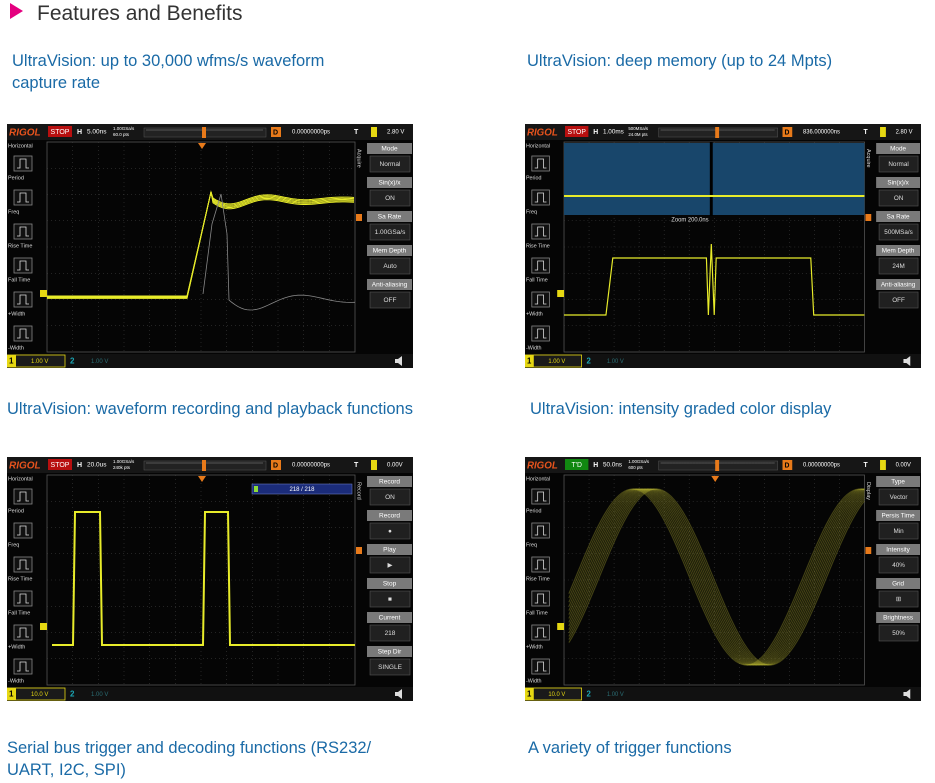 This screenshot has width=935, height=783. What do you see at coordinates (787, 132) in the screenshot?
I see `d-box` at bounding box center [787, 132].